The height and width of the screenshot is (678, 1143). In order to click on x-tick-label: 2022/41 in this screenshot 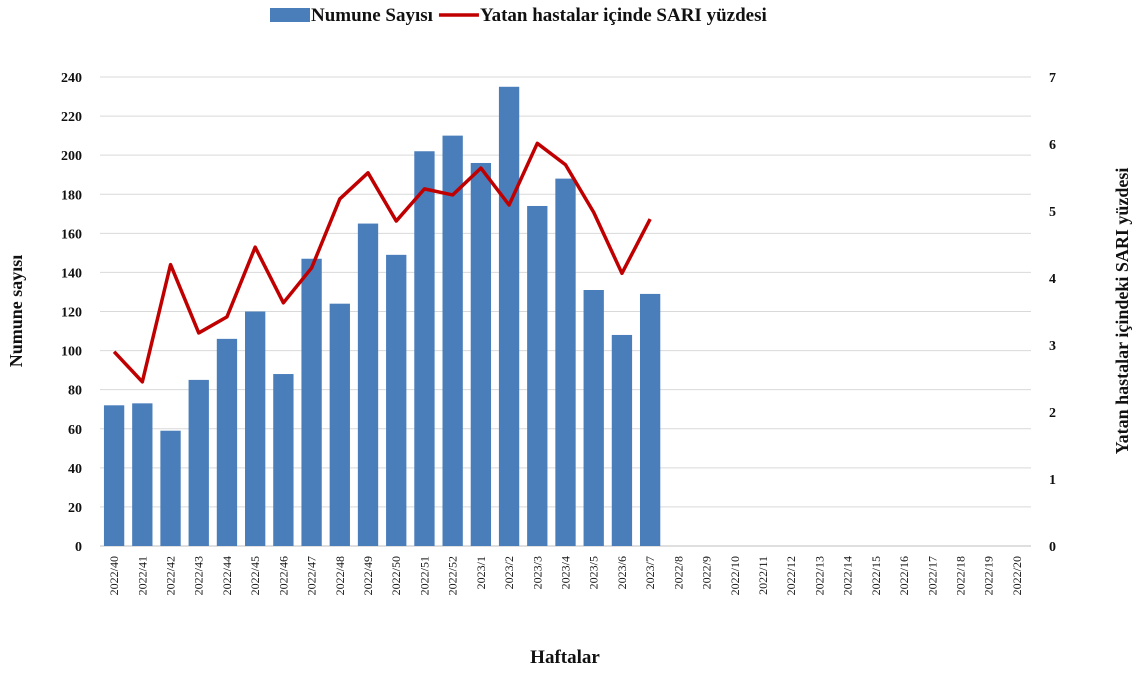, I will do `click(142, 575)`.